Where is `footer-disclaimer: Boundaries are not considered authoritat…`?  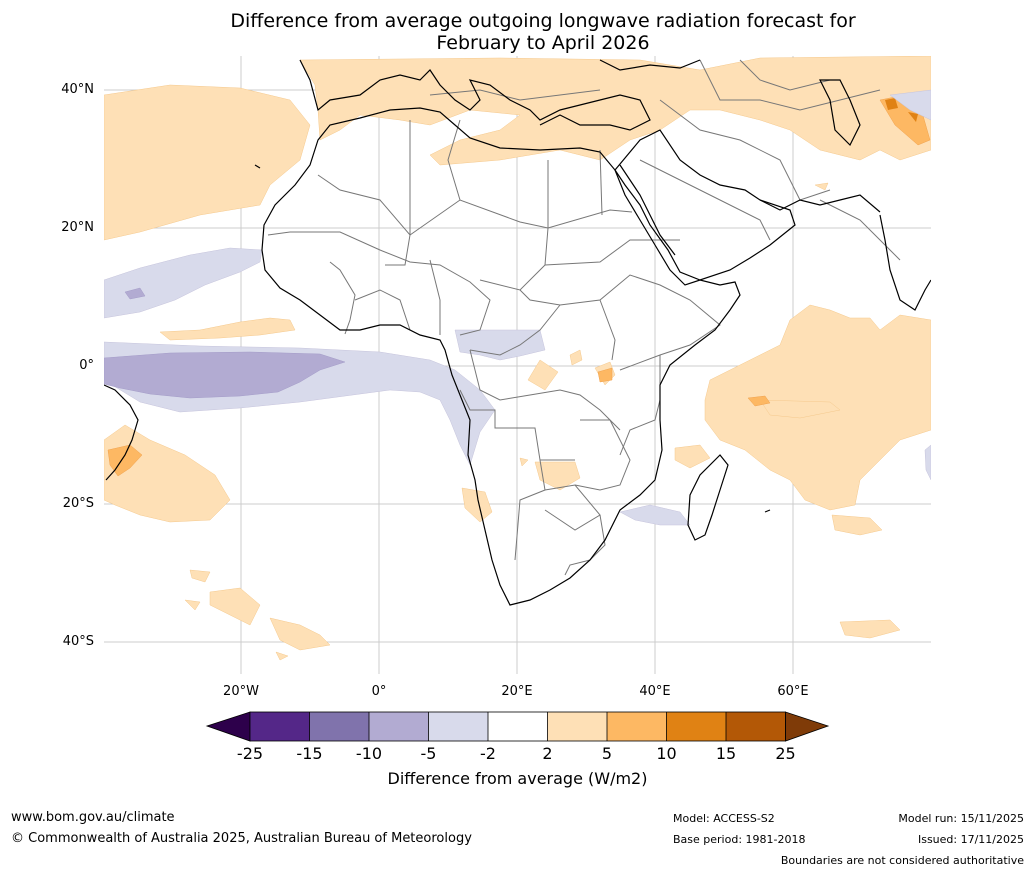 footer-disclaimer: Boundaries are not considered authoritat… is located at coordinates (902, 860).